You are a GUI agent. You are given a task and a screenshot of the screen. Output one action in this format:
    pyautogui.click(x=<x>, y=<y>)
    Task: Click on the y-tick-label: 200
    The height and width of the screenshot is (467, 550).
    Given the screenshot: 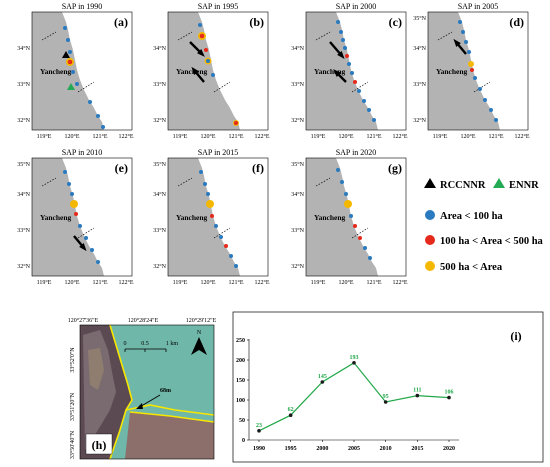 What is the action you would take?
    pyautogui.click(x=240, y=361)
    